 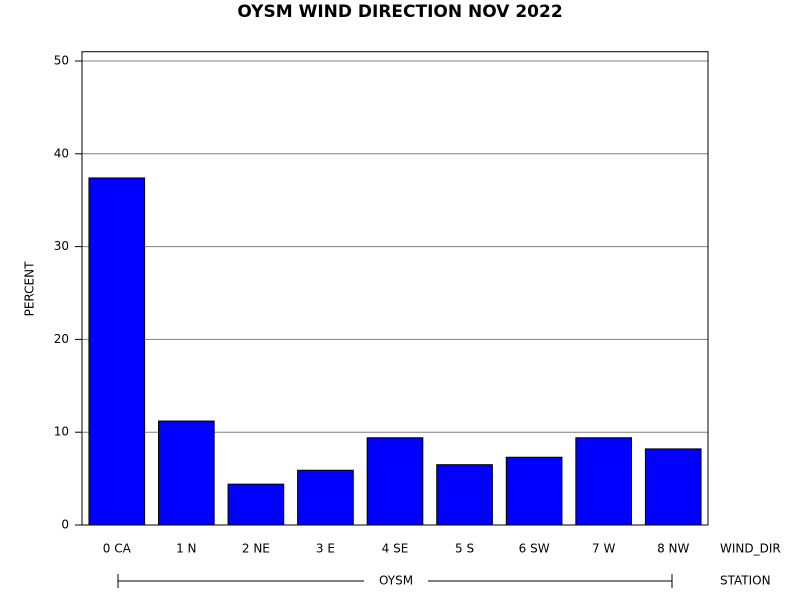 What do you see at coordinates (61, 61) in the screenshot?
I see `y-tick-label: 50` at bounding box center [61, 61].